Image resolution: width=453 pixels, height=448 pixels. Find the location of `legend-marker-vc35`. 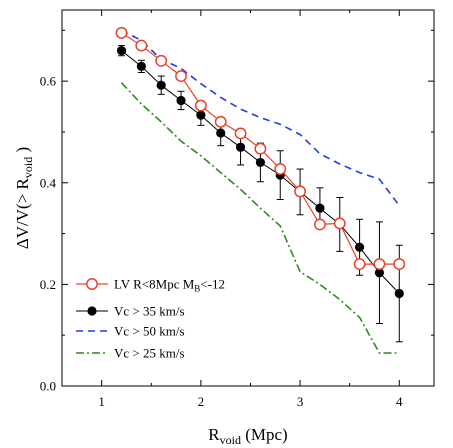

legend-marker-vc35 is located at coordinates (92, 311).